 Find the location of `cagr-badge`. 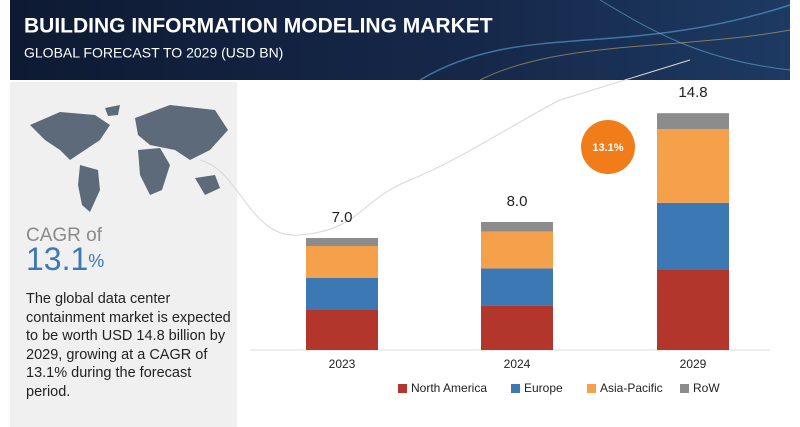

cagr-badge is located at coordinates (608, 147).